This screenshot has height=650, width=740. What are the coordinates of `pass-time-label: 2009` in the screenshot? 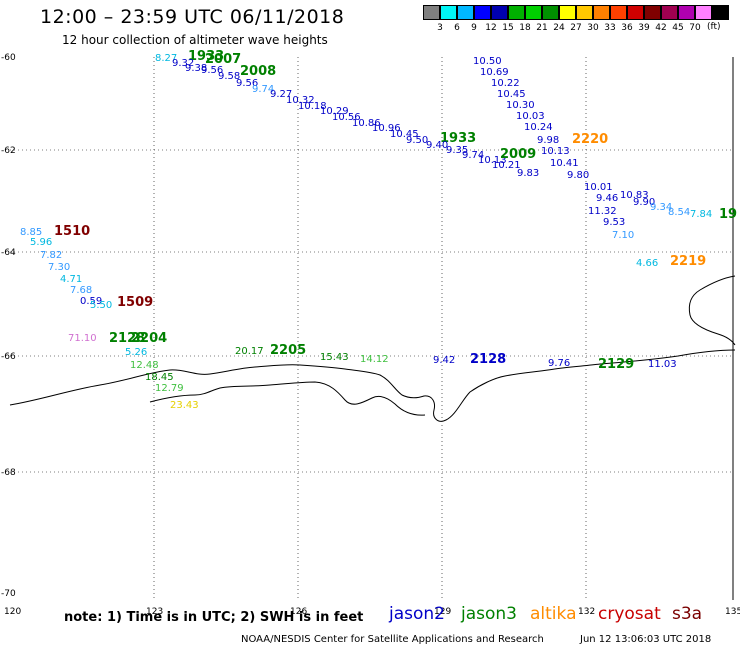 It's located at (518, 154).